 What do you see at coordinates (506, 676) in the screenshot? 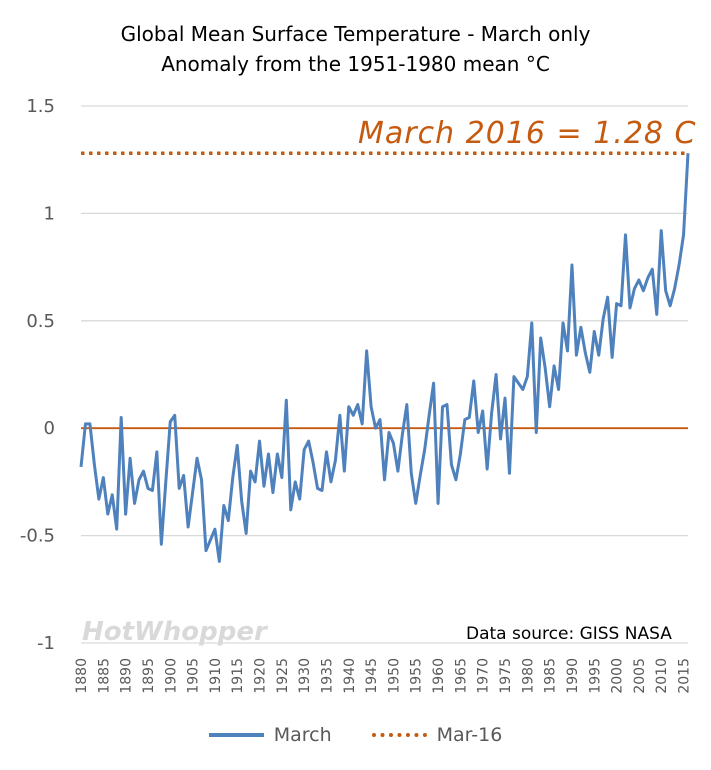
I see `x-tick-label: 1975` at bounding box center [506, 676].